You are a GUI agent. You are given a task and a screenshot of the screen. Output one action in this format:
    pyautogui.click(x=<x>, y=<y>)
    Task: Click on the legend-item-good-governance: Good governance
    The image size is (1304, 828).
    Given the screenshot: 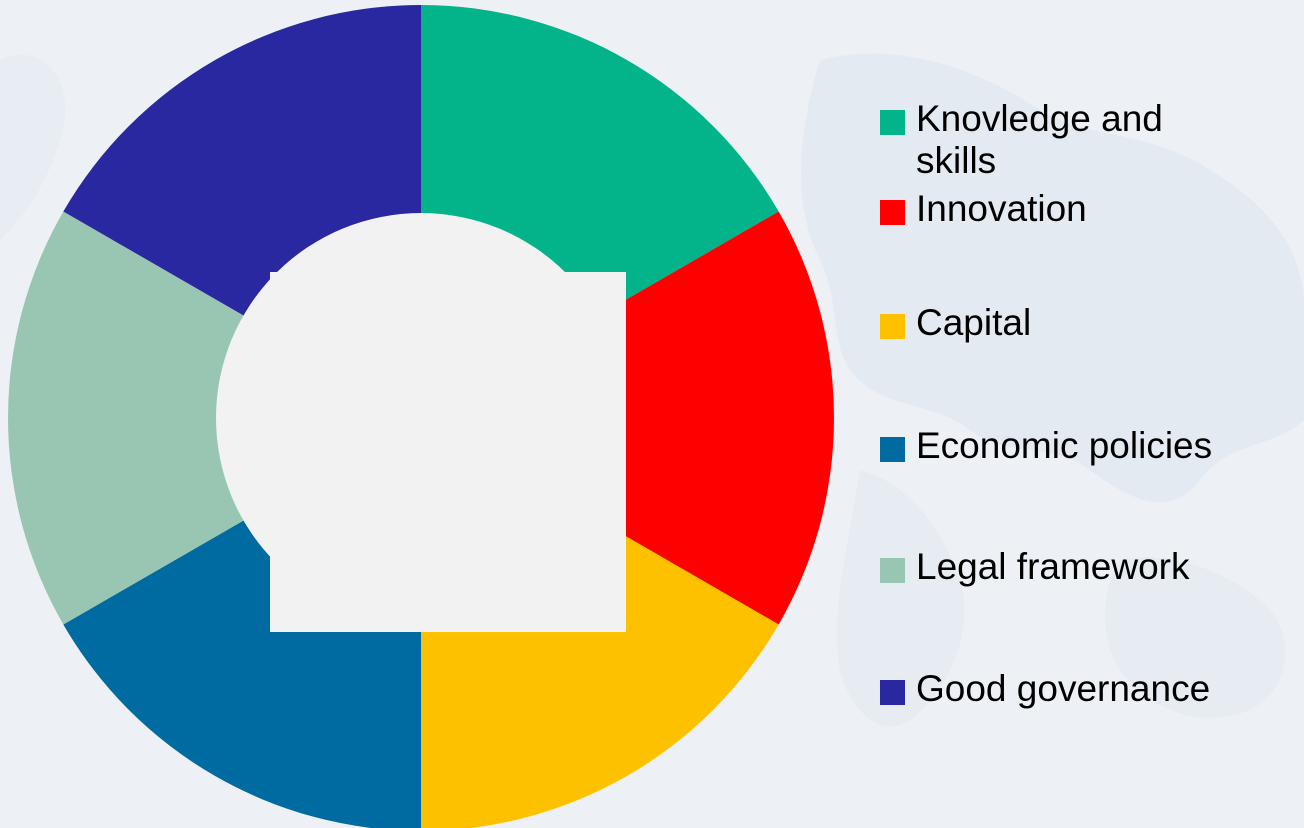 What is the action you would take?
    pyautogui.click(x=1088, y=689)
    